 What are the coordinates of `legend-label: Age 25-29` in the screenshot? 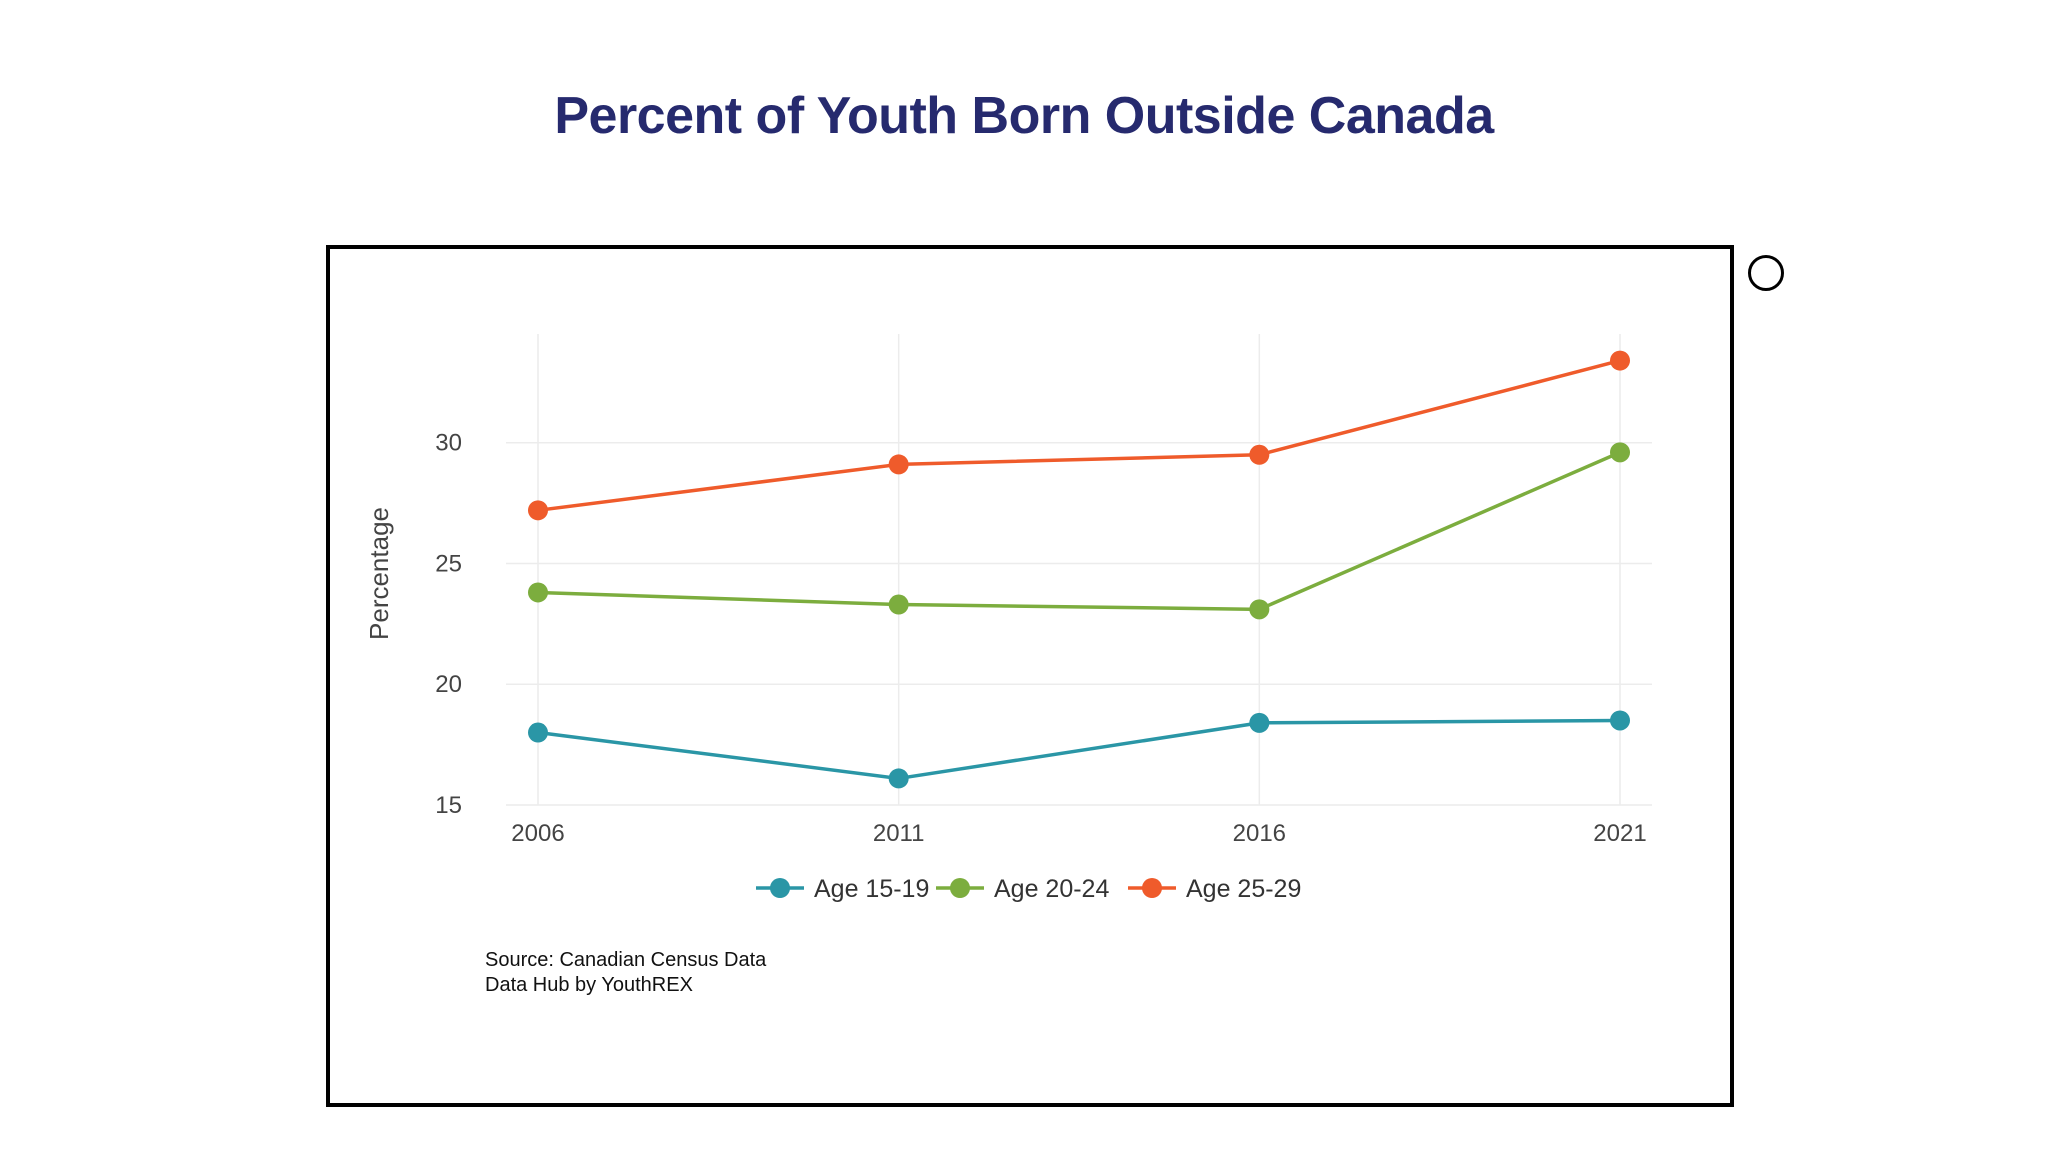 It's located at (1243, 889).